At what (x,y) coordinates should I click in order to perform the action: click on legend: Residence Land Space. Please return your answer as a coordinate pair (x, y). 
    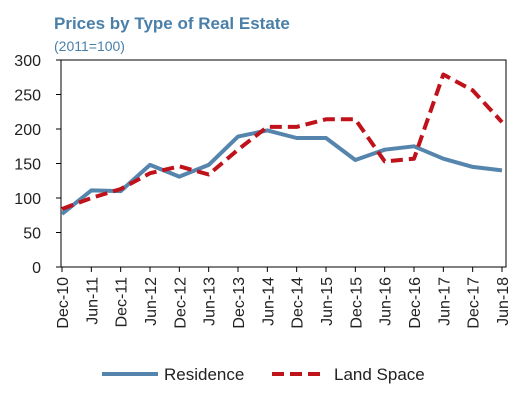
    Looking at the image, I should click on (263, 374).